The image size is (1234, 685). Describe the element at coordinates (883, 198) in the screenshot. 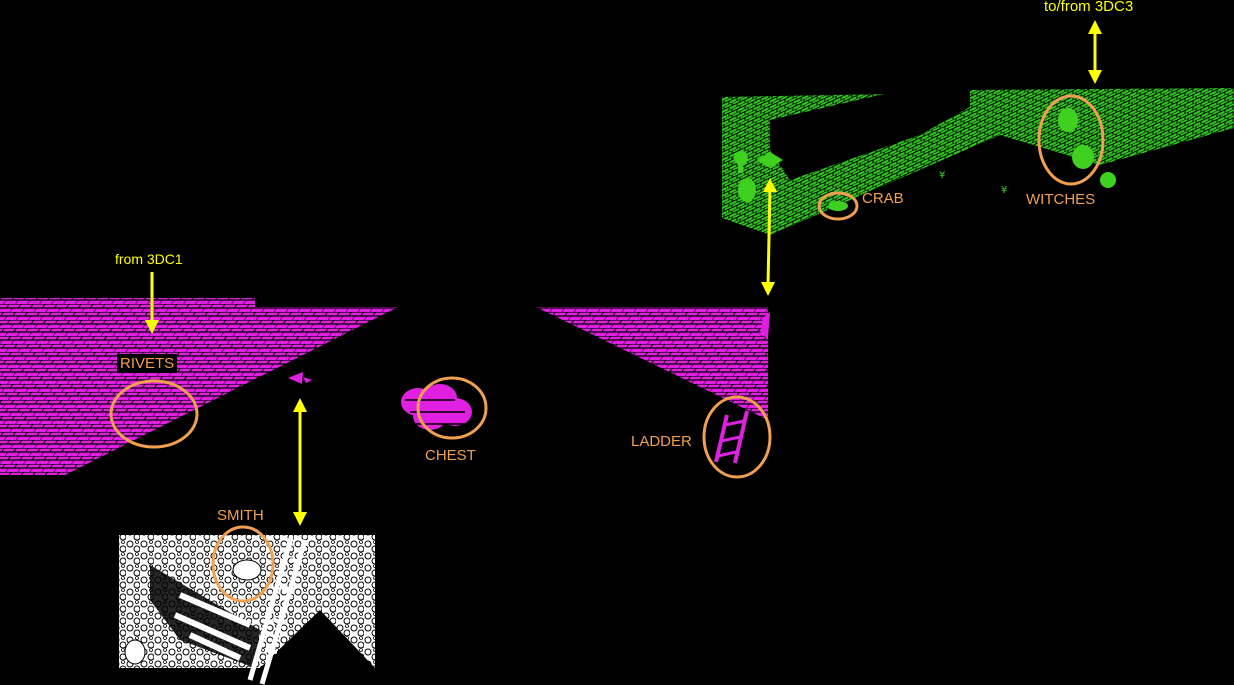

I see `crab-label: CRAB` at that location.